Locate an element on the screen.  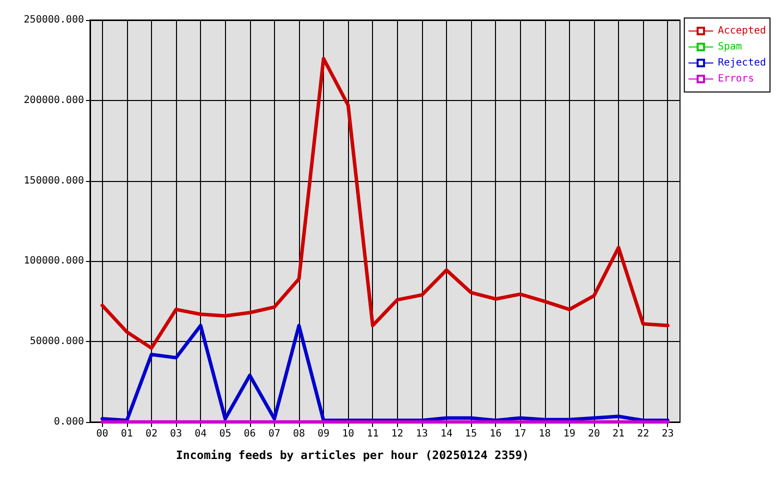
x-tick-label: 07 is located at coordinates (274, 434).